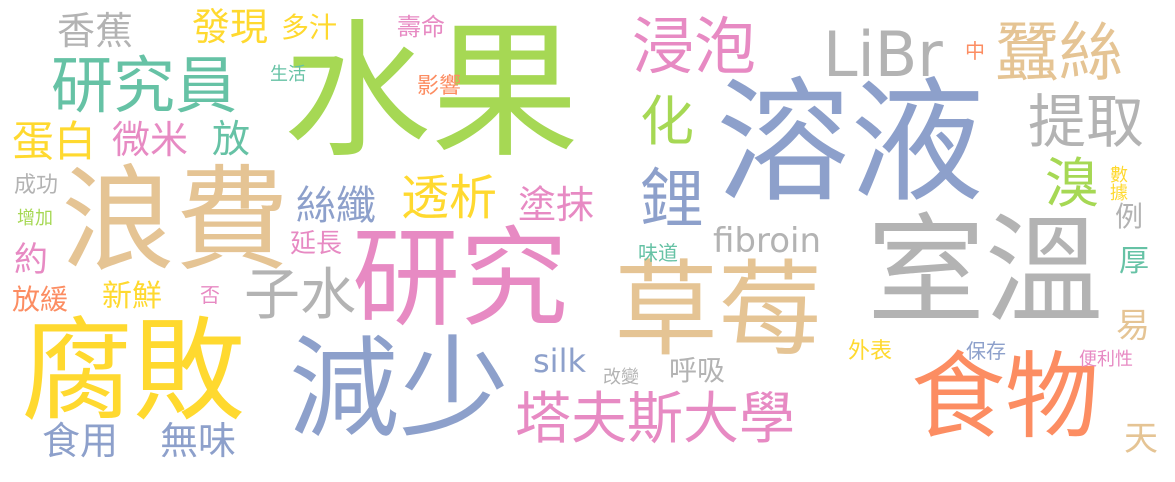  I want to click on word-fibroin: fibroin, so click(767, 241).